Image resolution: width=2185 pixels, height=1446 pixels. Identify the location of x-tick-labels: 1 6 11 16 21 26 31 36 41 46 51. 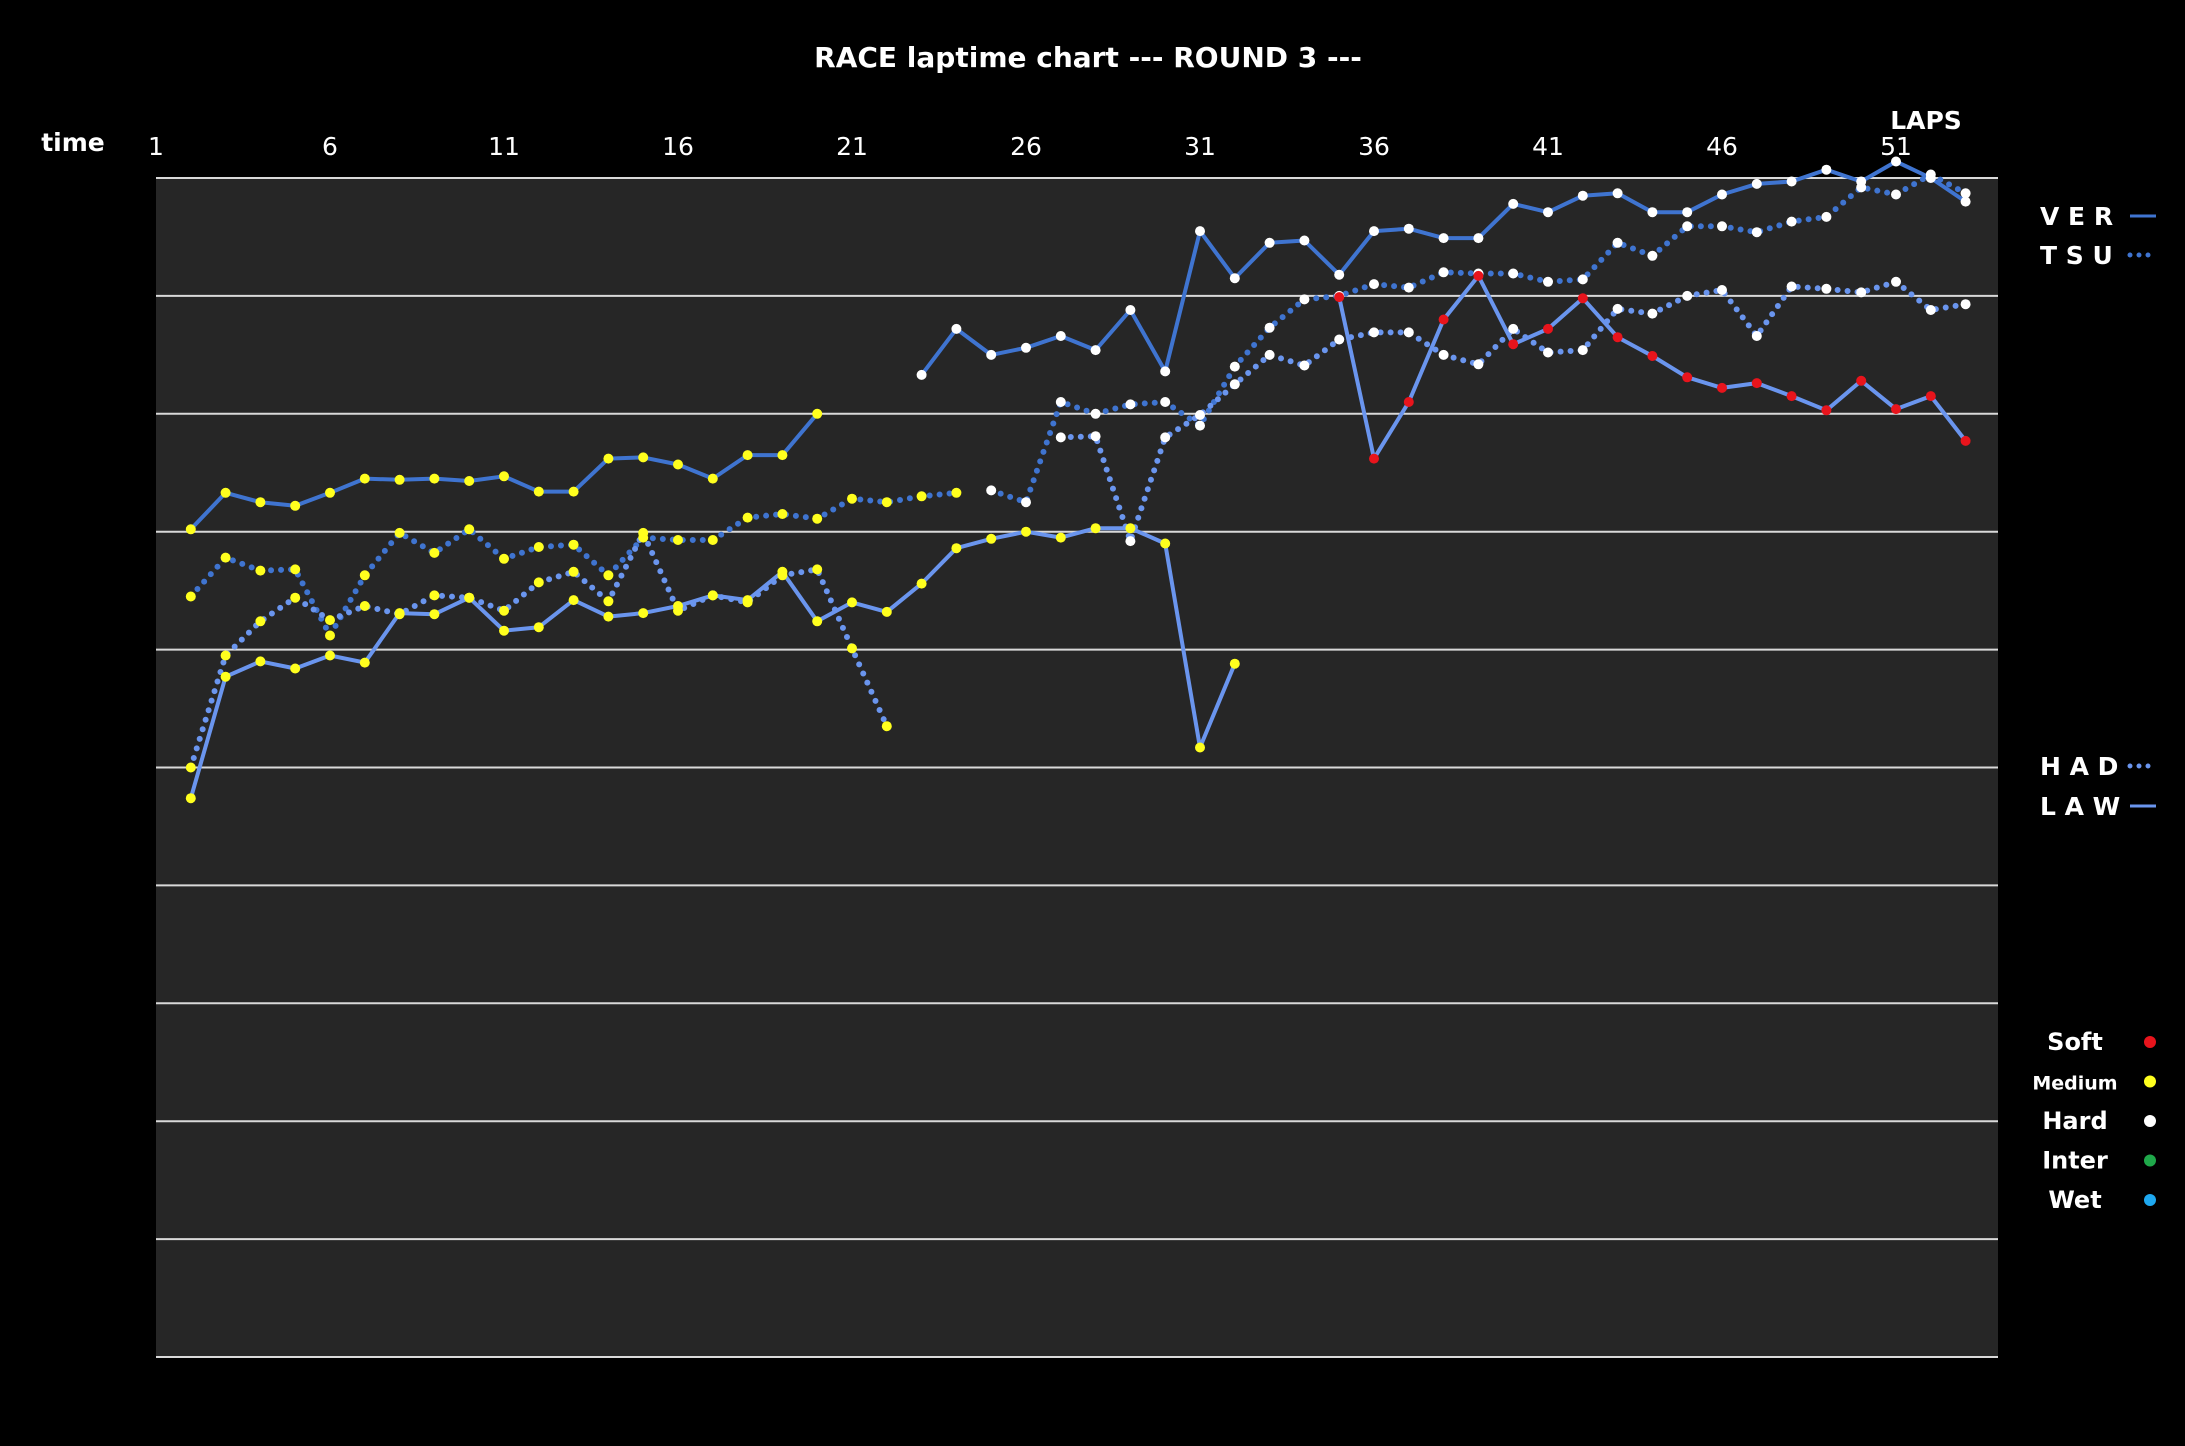
(1030, 146).